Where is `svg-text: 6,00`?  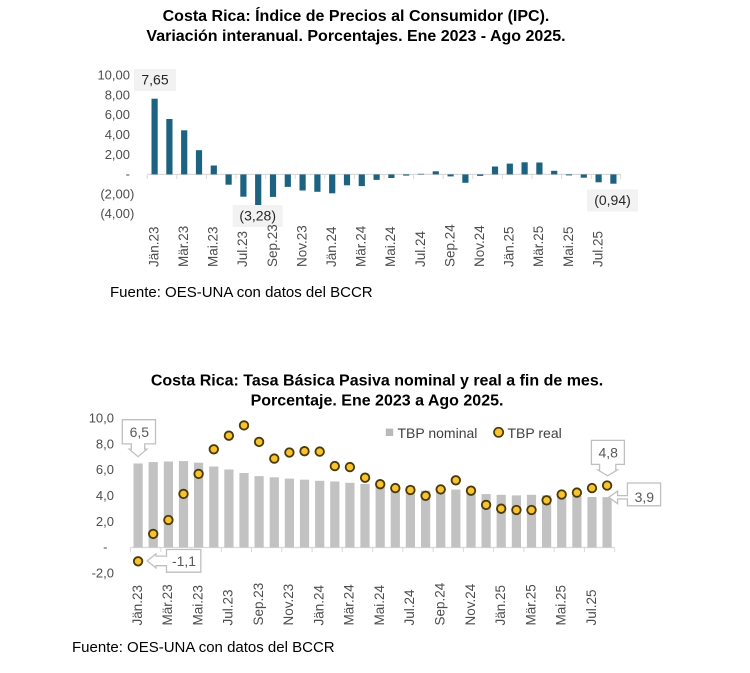 svg-text: 6,00 is located at coordinates (117, 114).